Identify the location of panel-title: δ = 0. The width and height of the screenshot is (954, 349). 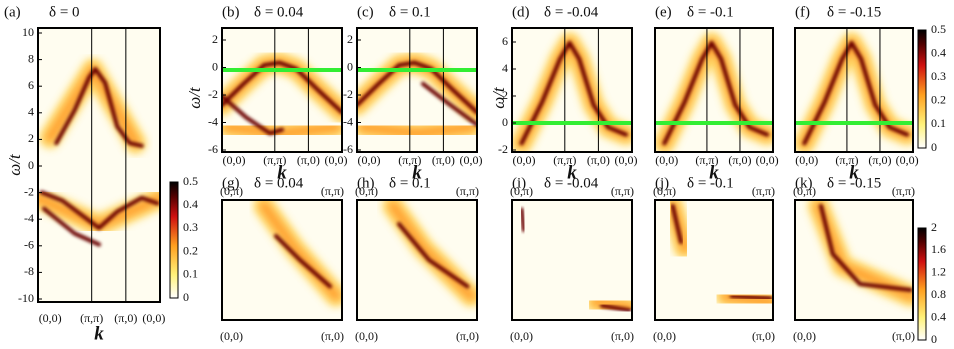
(64, 12).